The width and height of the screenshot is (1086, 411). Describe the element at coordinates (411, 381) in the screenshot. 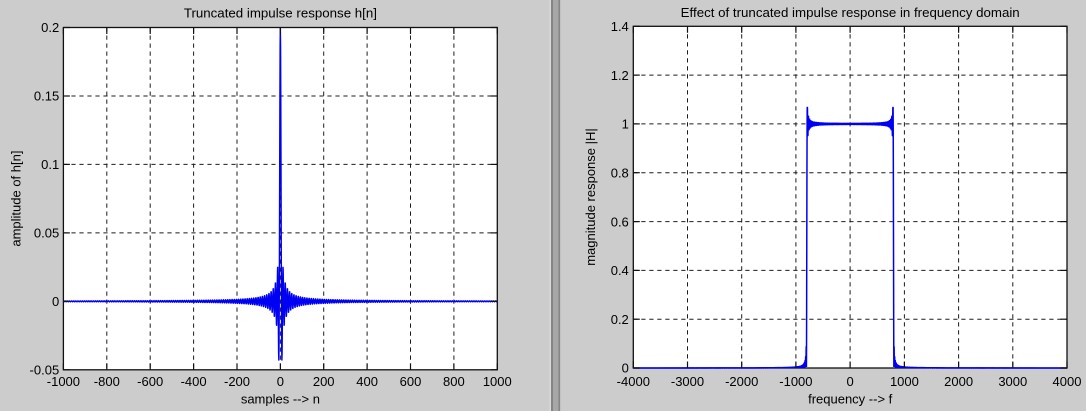

I see `svg-text: 600` at that location.